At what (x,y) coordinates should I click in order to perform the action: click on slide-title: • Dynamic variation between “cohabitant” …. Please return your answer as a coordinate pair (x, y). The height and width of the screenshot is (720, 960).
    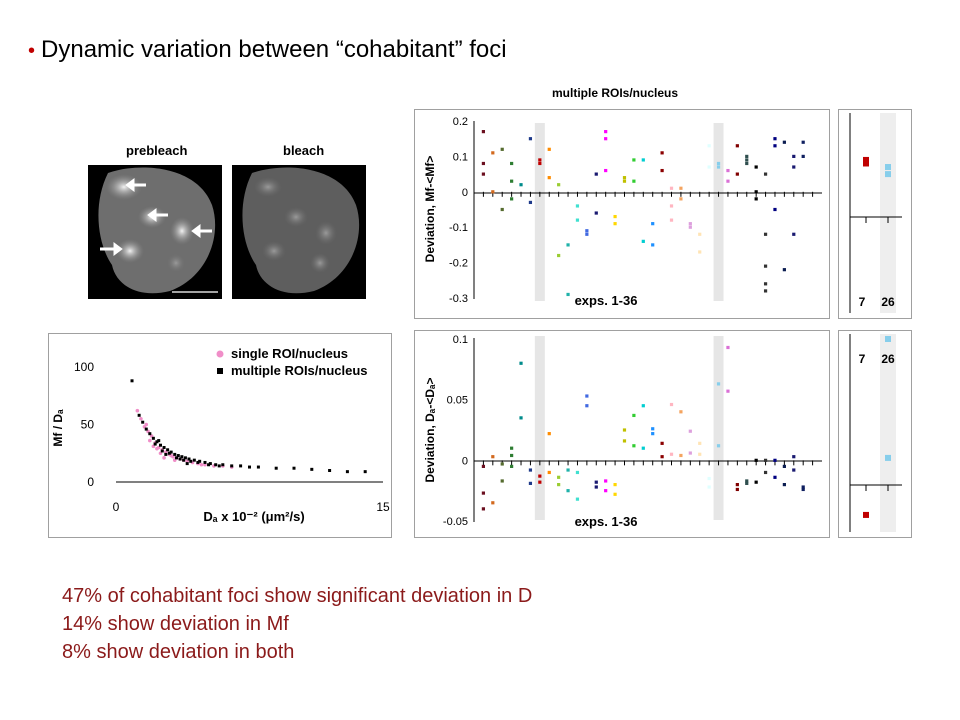
    Looking at the image, I should click on (267, 50).